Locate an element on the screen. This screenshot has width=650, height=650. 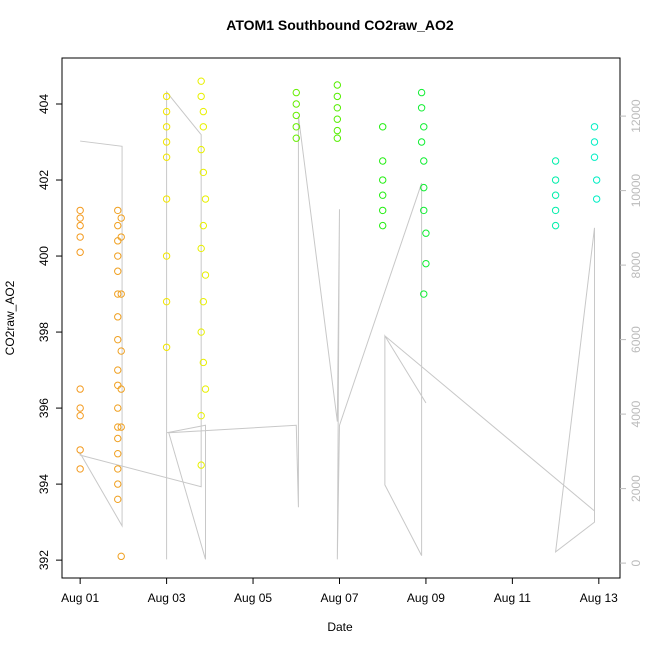
y-tick-label: 402 is located at coordinates (44, 180).